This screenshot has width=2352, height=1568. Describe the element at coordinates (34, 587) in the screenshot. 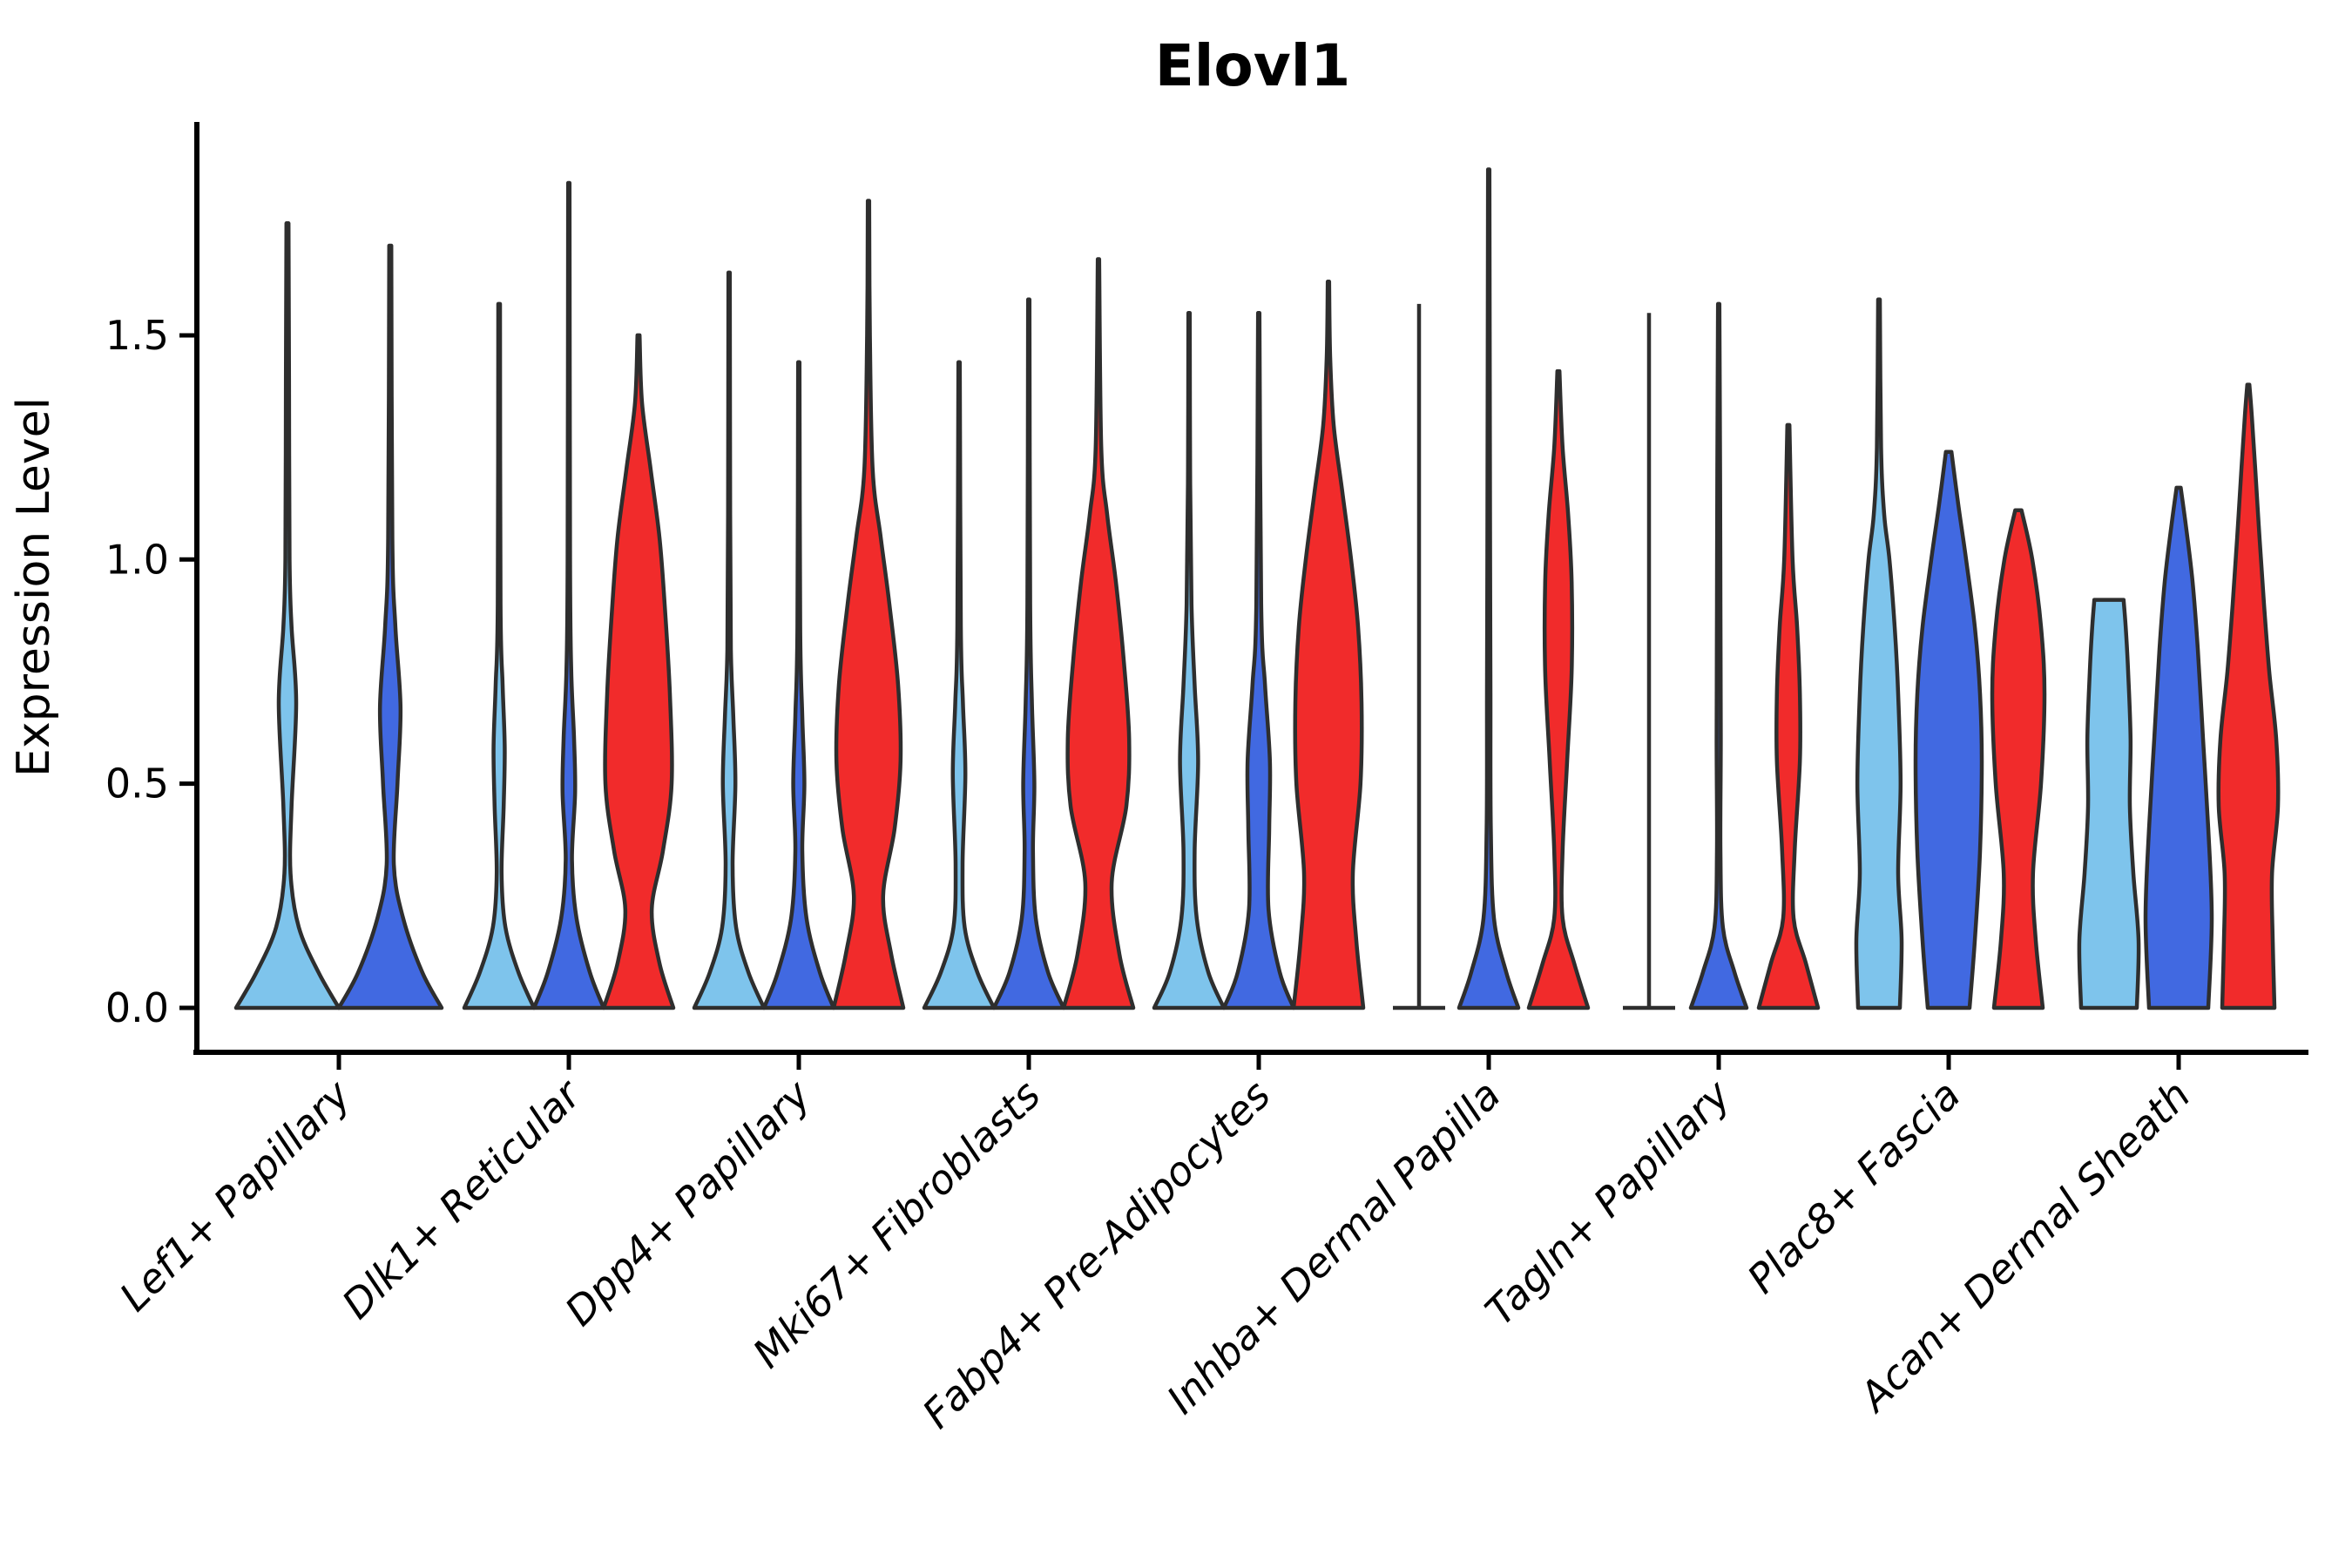

I see `y-axis-label: Expression Level` at that location.